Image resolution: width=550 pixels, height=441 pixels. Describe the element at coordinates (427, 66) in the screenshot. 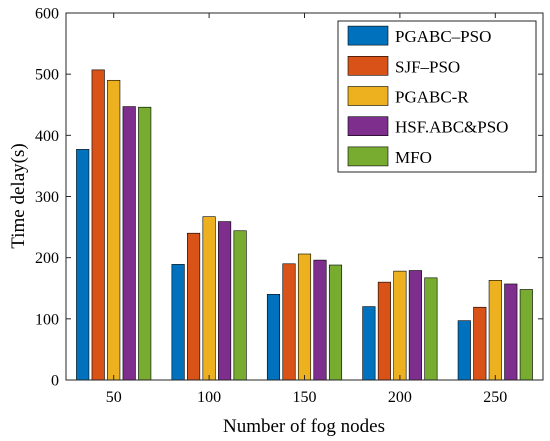

I see `legend-label-2: SJF–PSO` at that location.